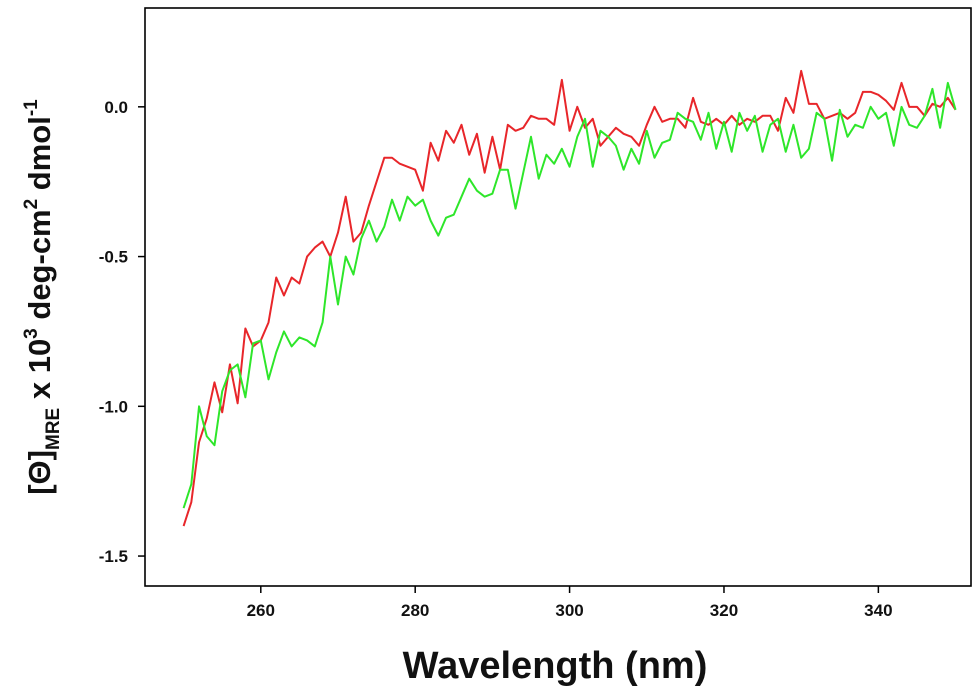 The image size is (977, 692). I want to click on x-tick-label: 280, so click(415, 610).